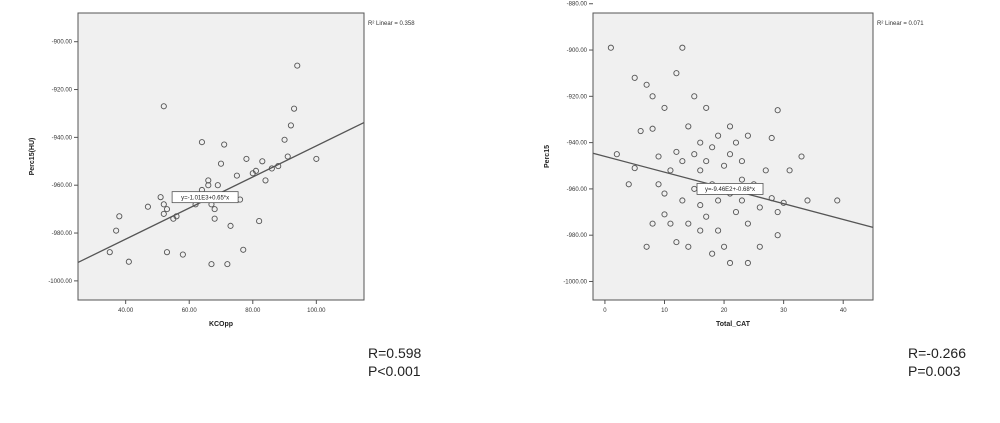  What do you see at coordinates (126, 311) in the screenshot?
I see `left-x-tick-label: 40.00` at bounding box center [126, 311].